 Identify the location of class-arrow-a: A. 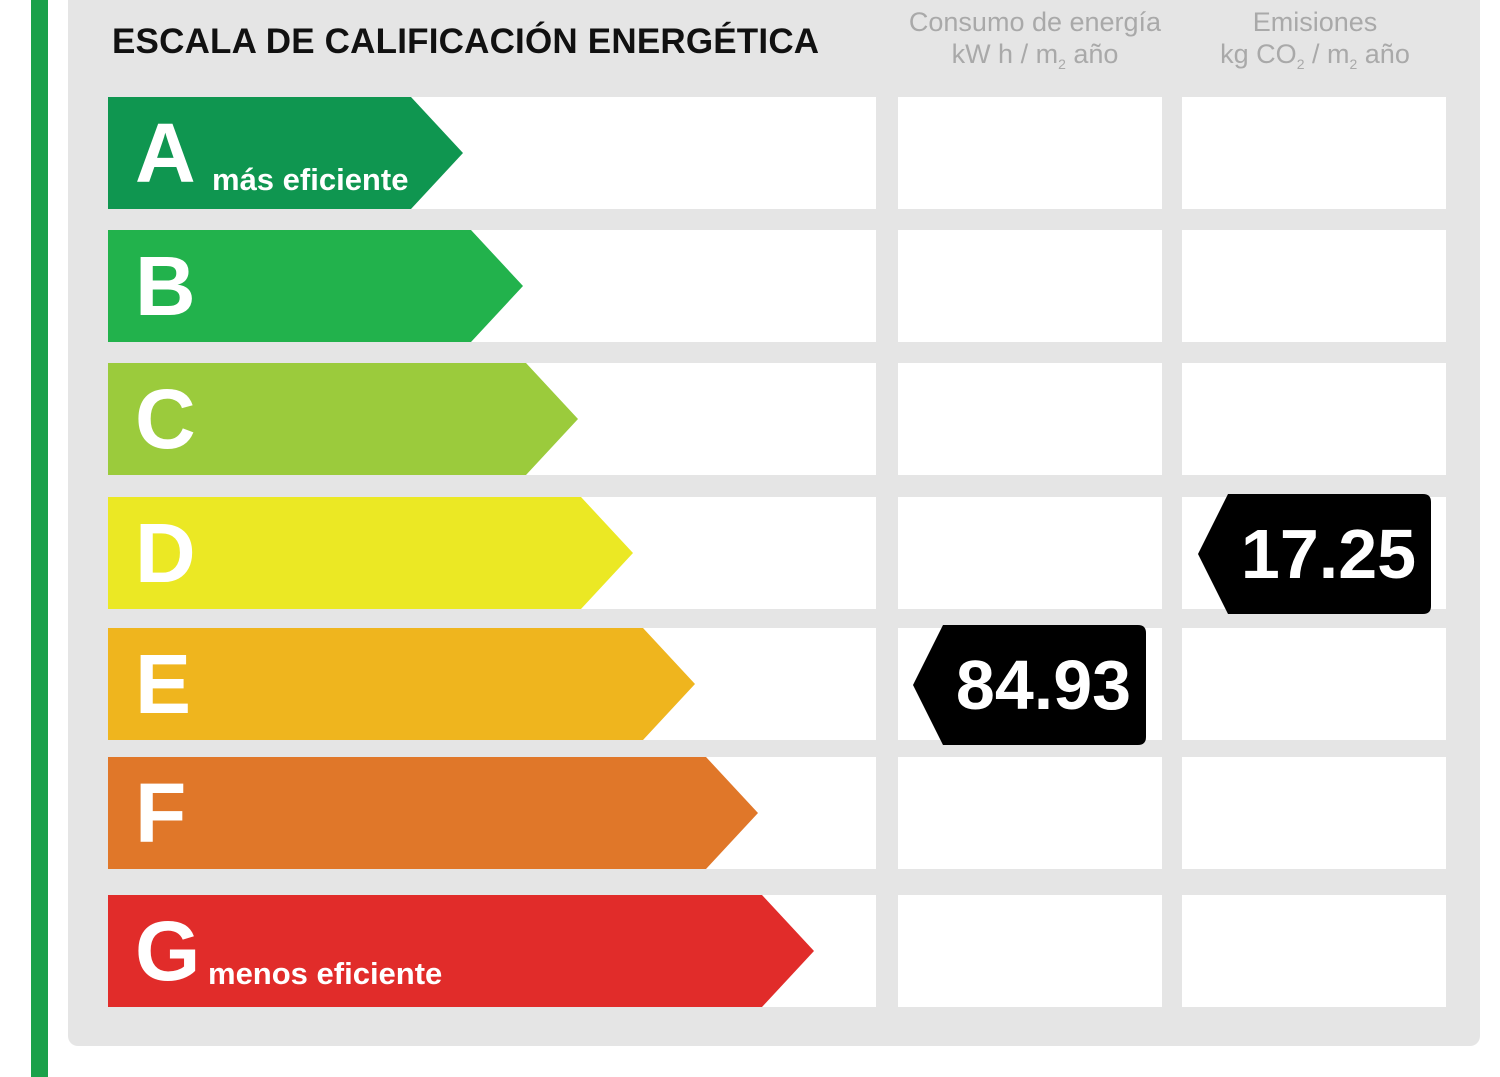
(285, 153).